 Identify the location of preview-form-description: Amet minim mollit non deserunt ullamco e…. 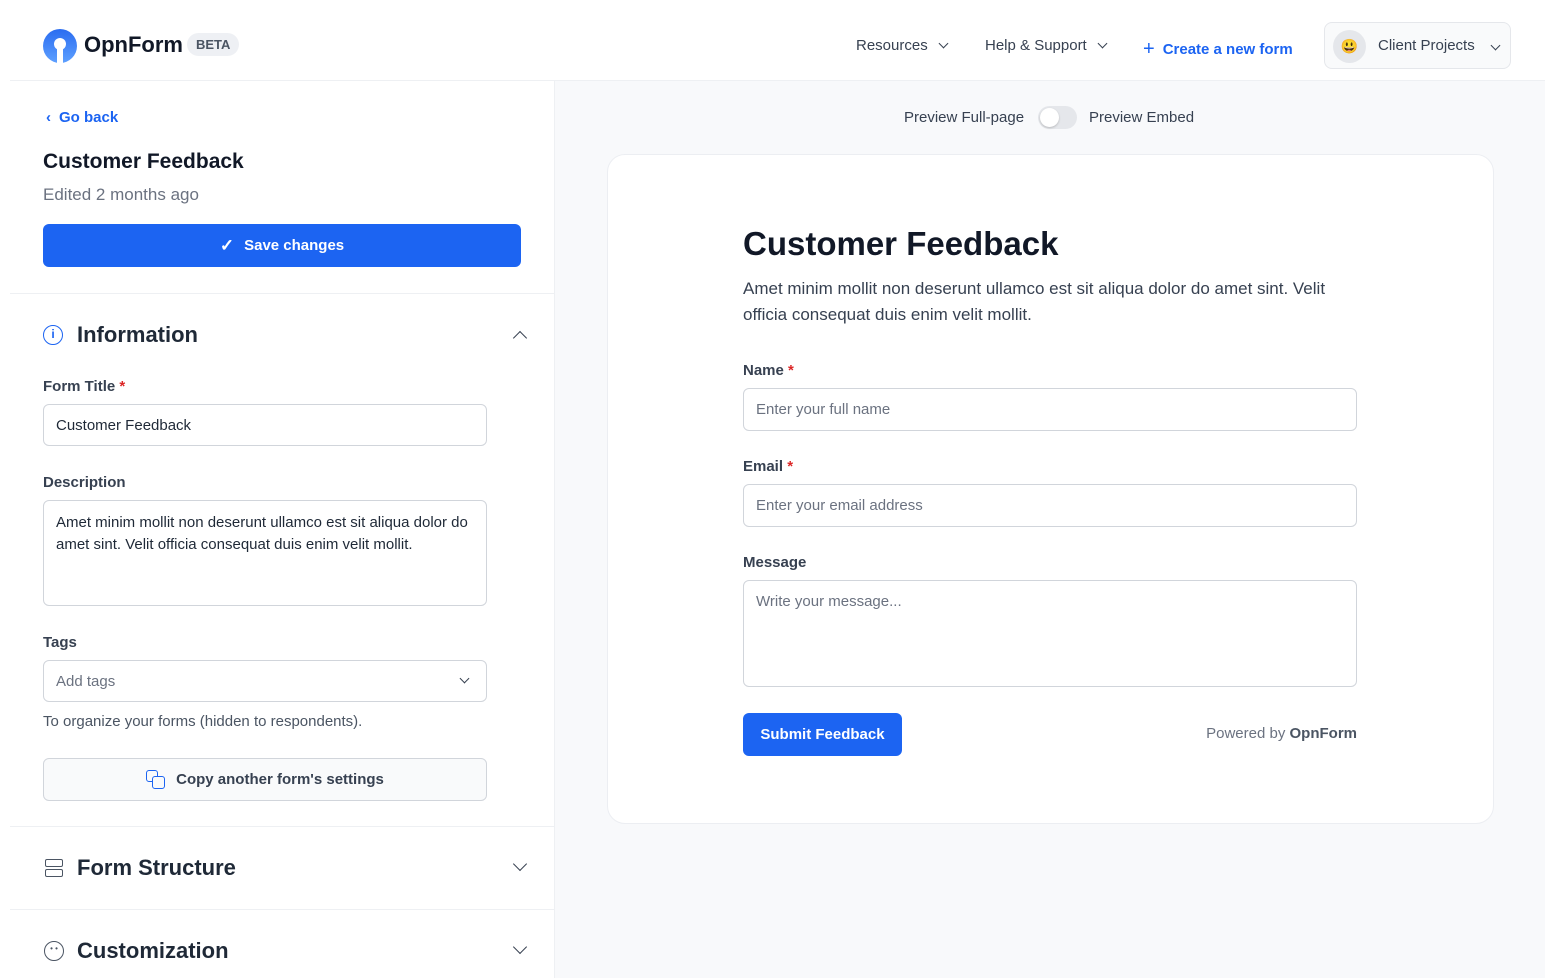
(1034, 301).